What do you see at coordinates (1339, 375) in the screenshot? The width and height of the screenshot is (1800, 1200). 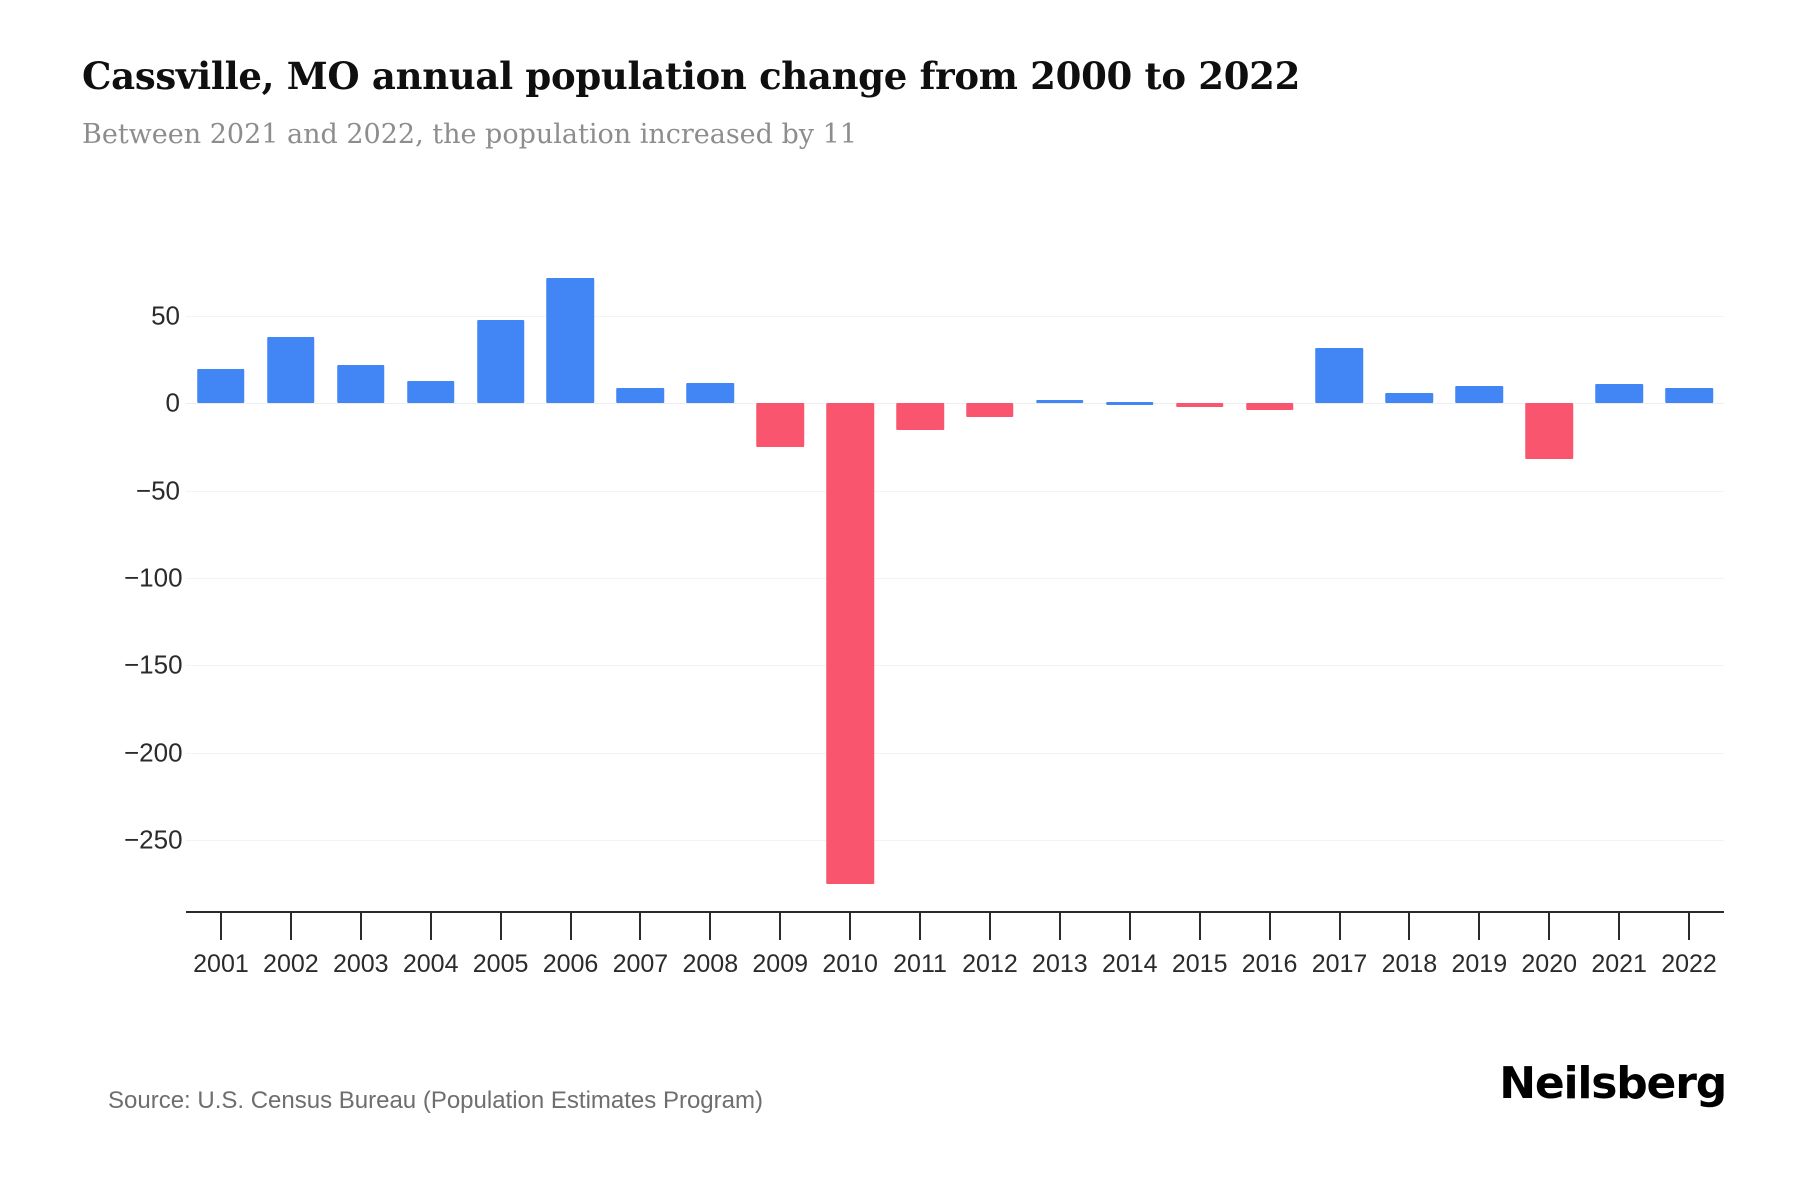 I see `bar-2017` at bounding box center [1339, 375].